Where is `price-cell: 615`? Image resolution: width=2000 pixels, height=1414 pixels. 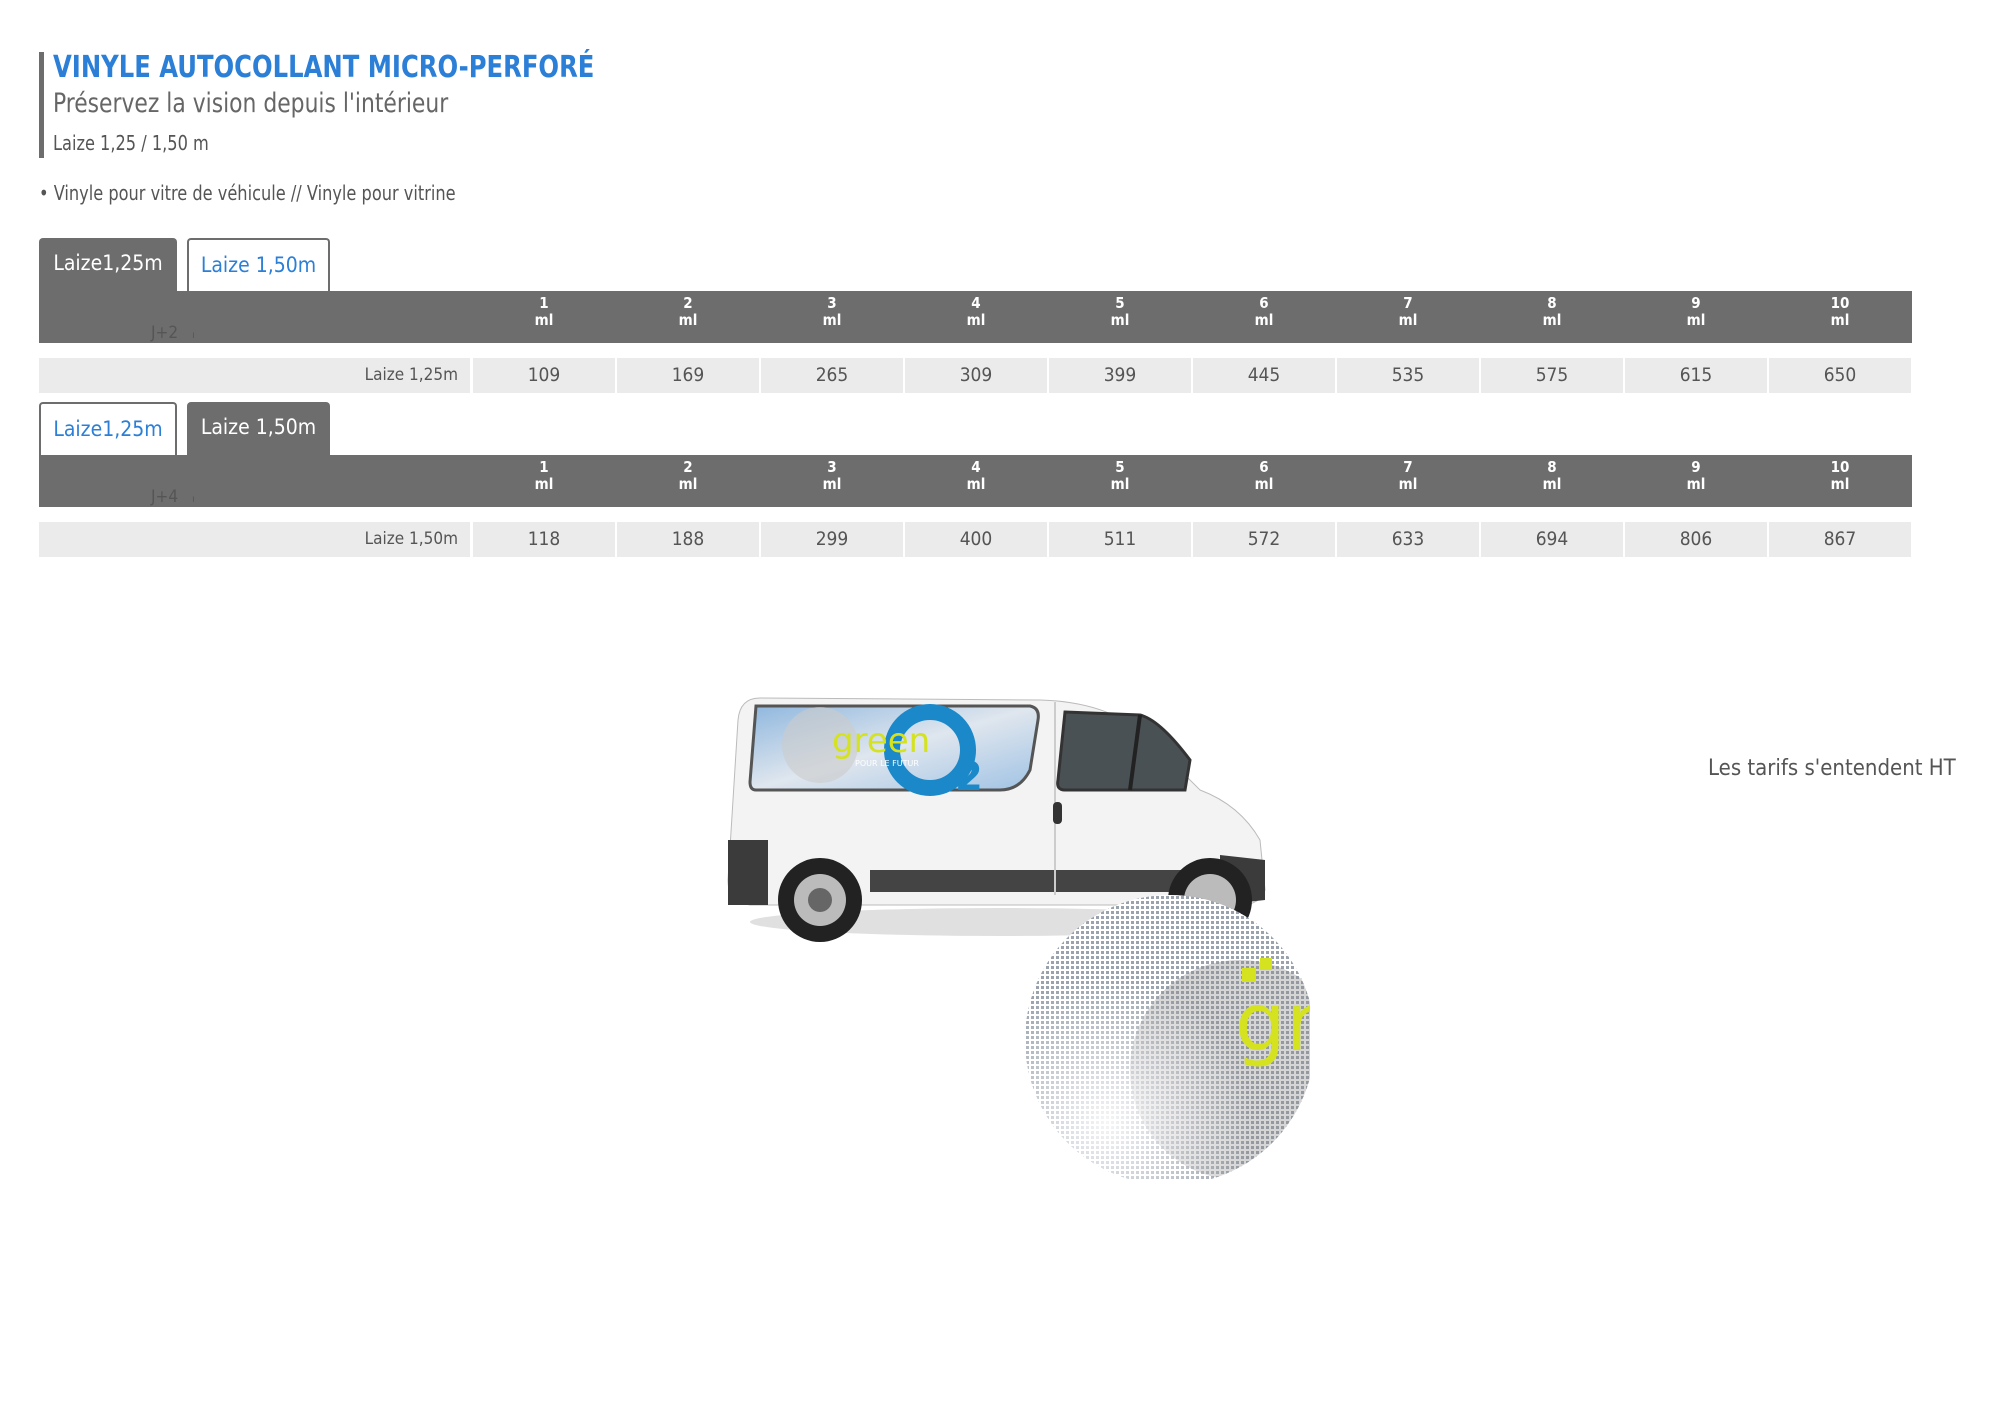 price-cell: 615 is located at coordinates (1696, 375).